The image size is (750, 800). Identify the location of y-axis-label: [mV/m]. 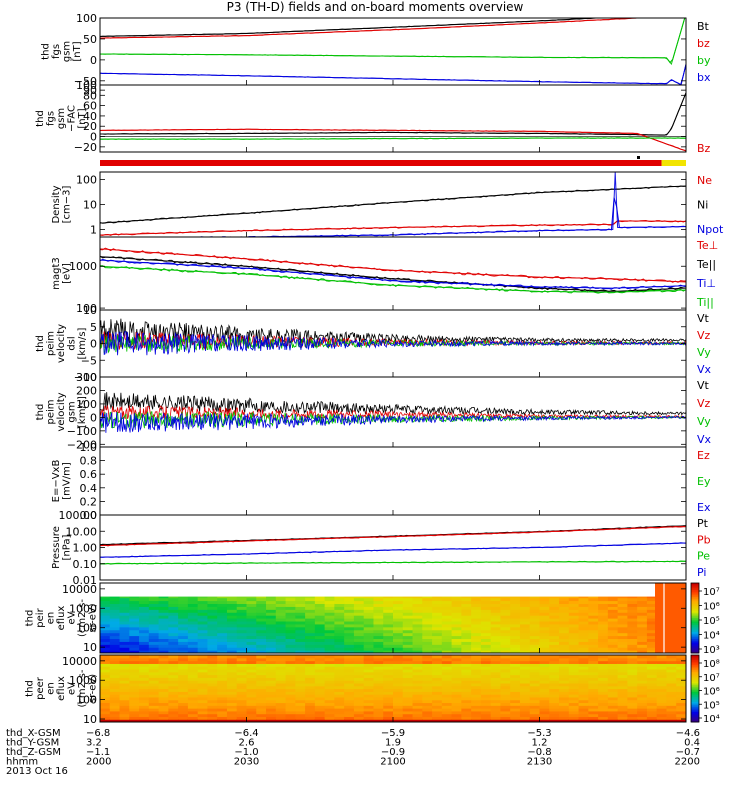
(66, 481).